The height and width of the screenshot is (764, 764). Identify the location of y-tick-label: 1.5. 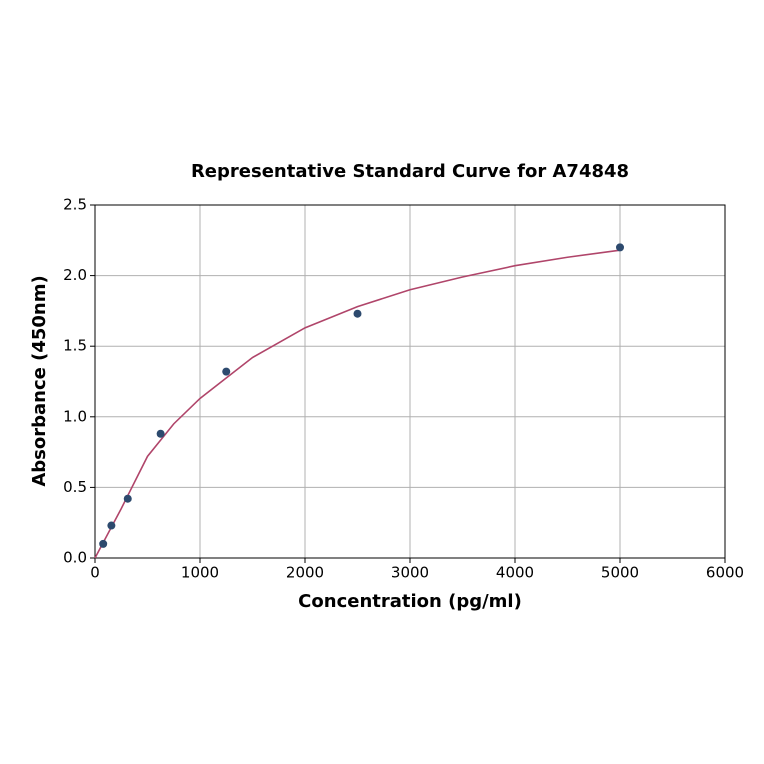
(75, 346).